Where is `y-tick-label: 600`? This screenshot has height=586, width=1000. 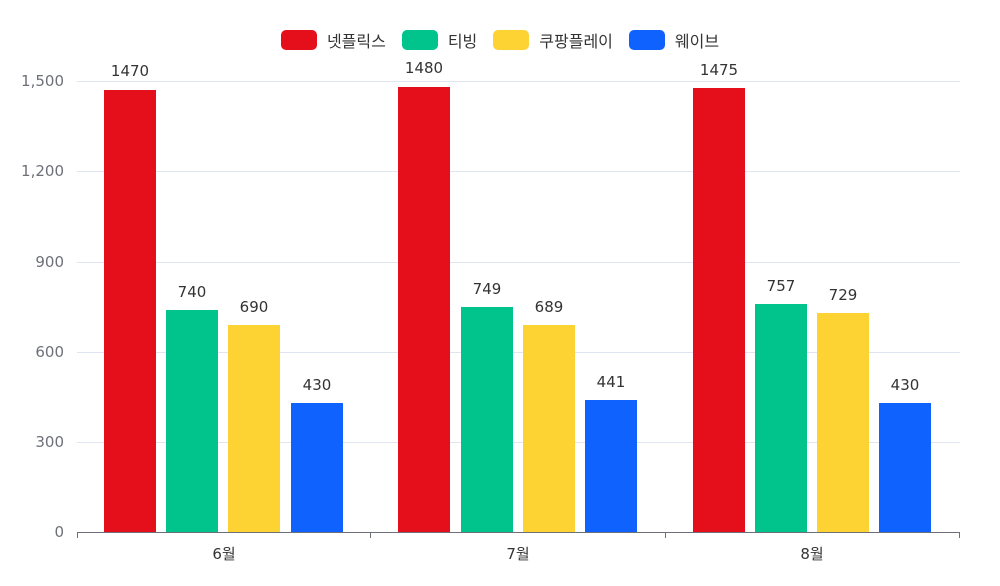 y-tick-label: 600 is located at coordinates (49, 352).